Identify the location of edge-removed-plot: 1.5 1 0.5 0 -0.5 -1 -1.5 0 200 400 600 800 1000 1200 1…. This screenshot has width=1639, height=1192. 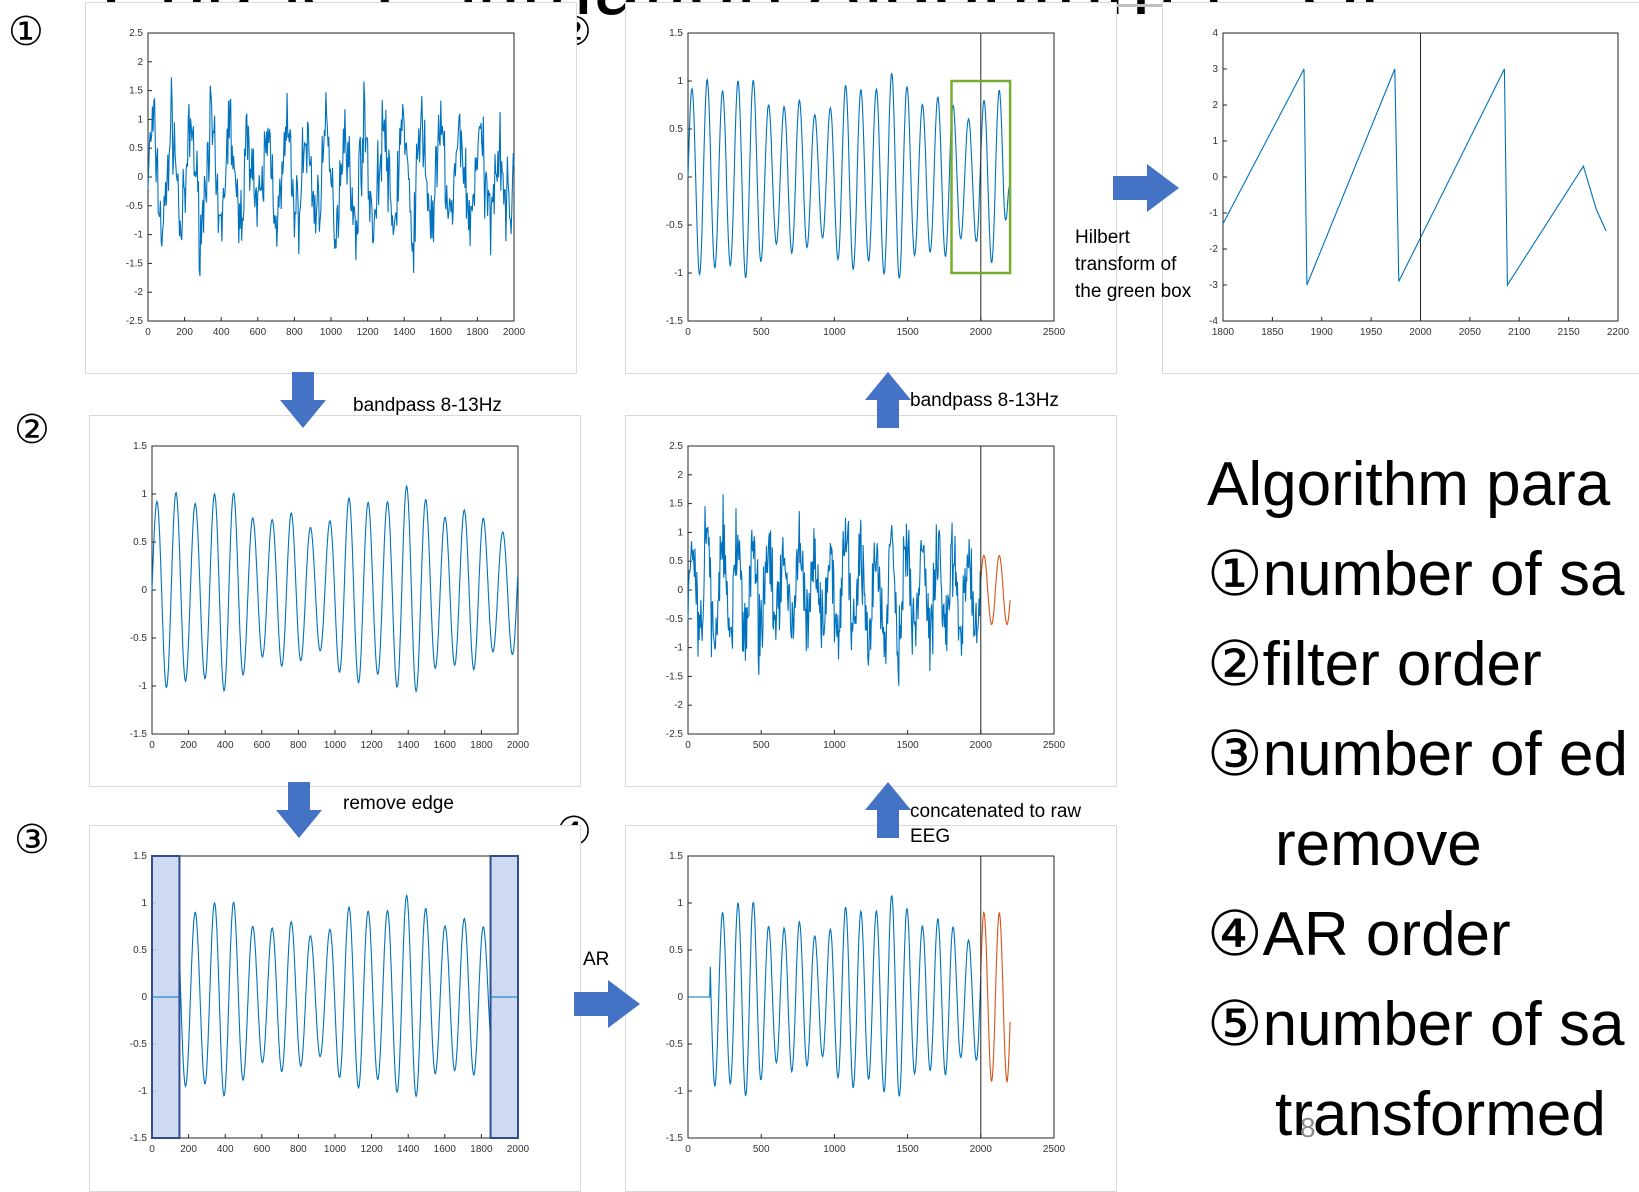
(335, 1008).